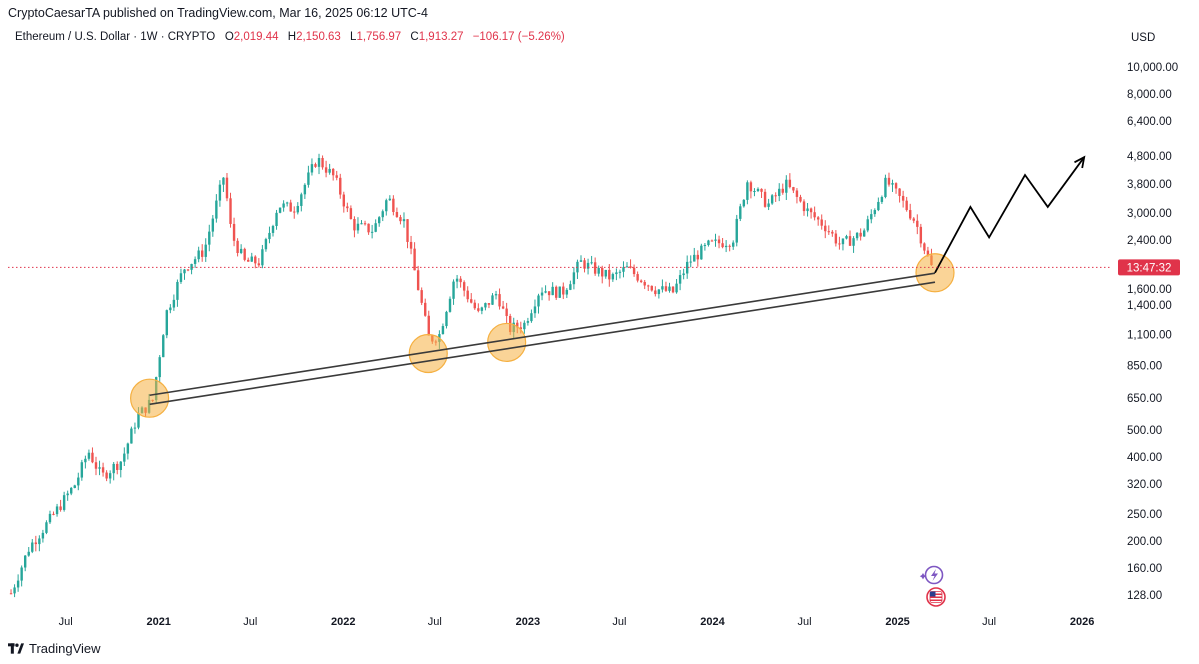 The image size is (1199, 664). Describe the element at coordinates (115, 37) in the screenshot. I see `symbol-label: Ethereum / U.S. Dollar · 1W · CRYPTO` at that location.